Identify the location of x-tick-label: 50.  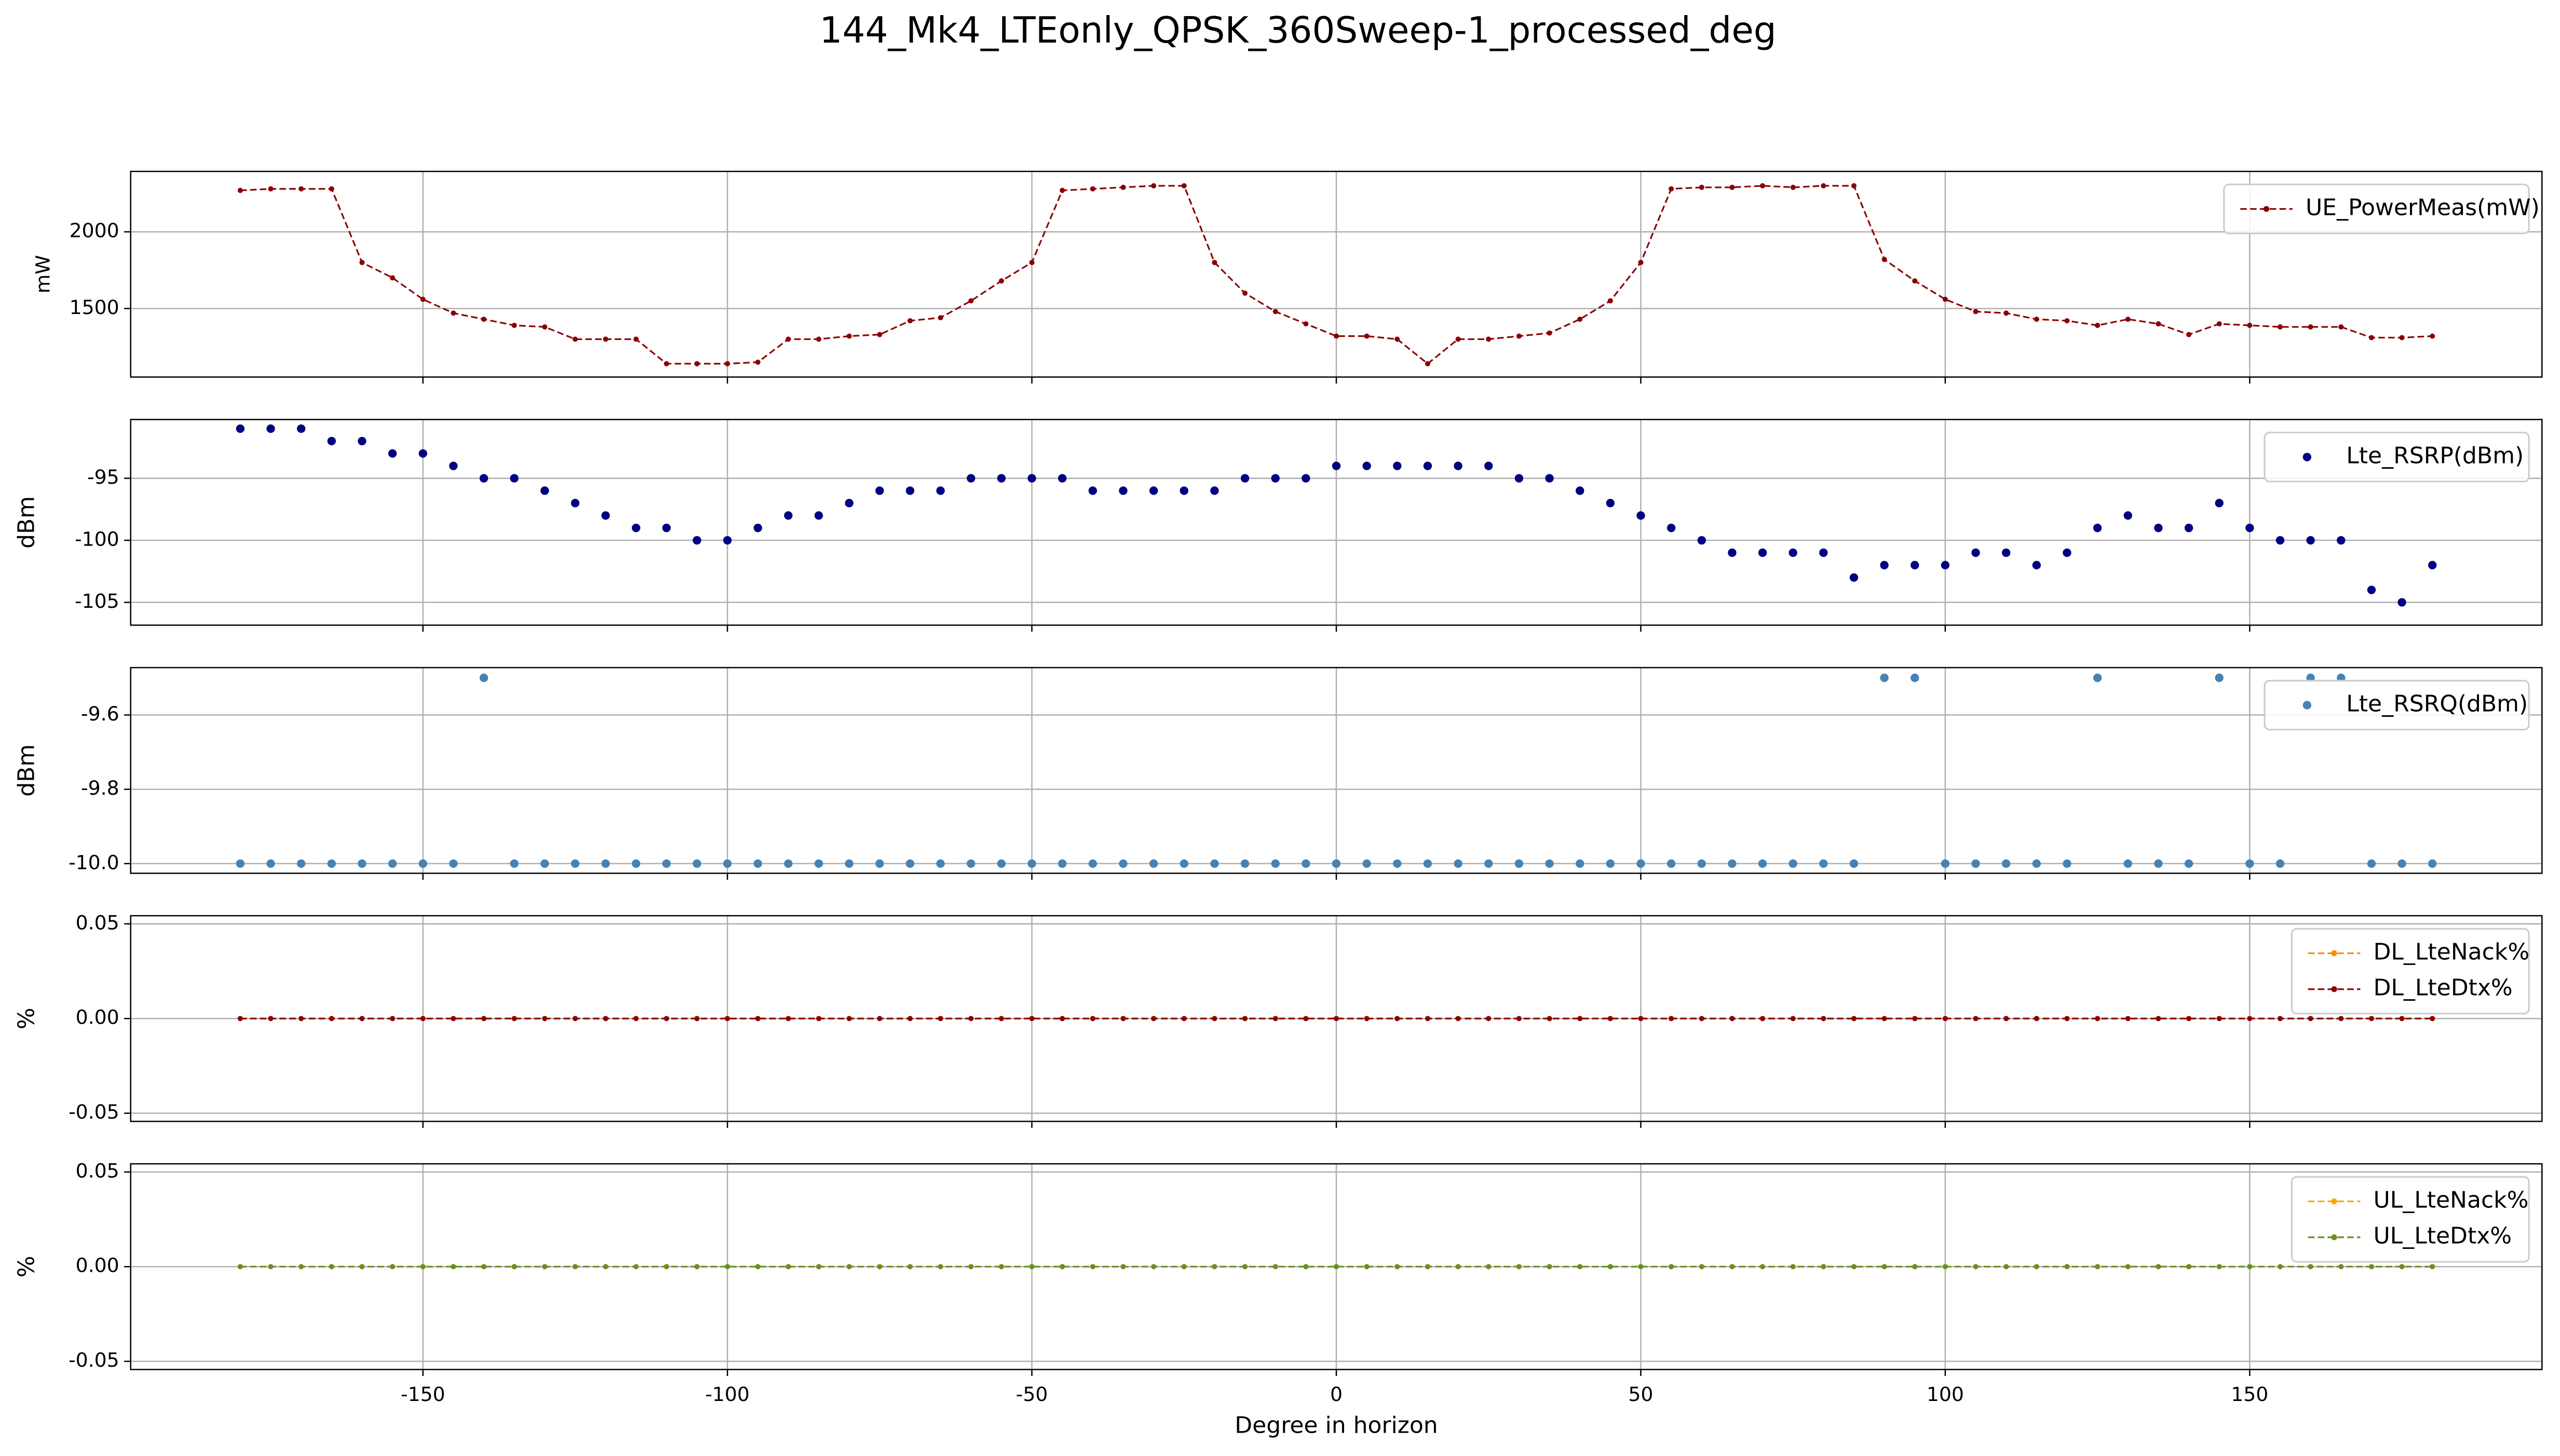
(1640, 1394).